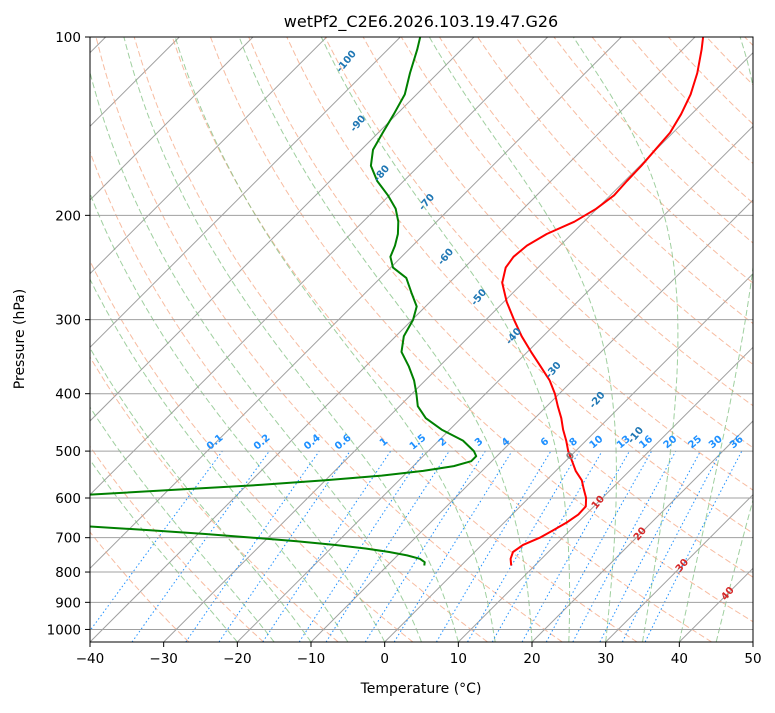 Image resolution: width=775 pixels, height=713 pixels. I want to click on y-tick-label: 600, so click(68, 499).